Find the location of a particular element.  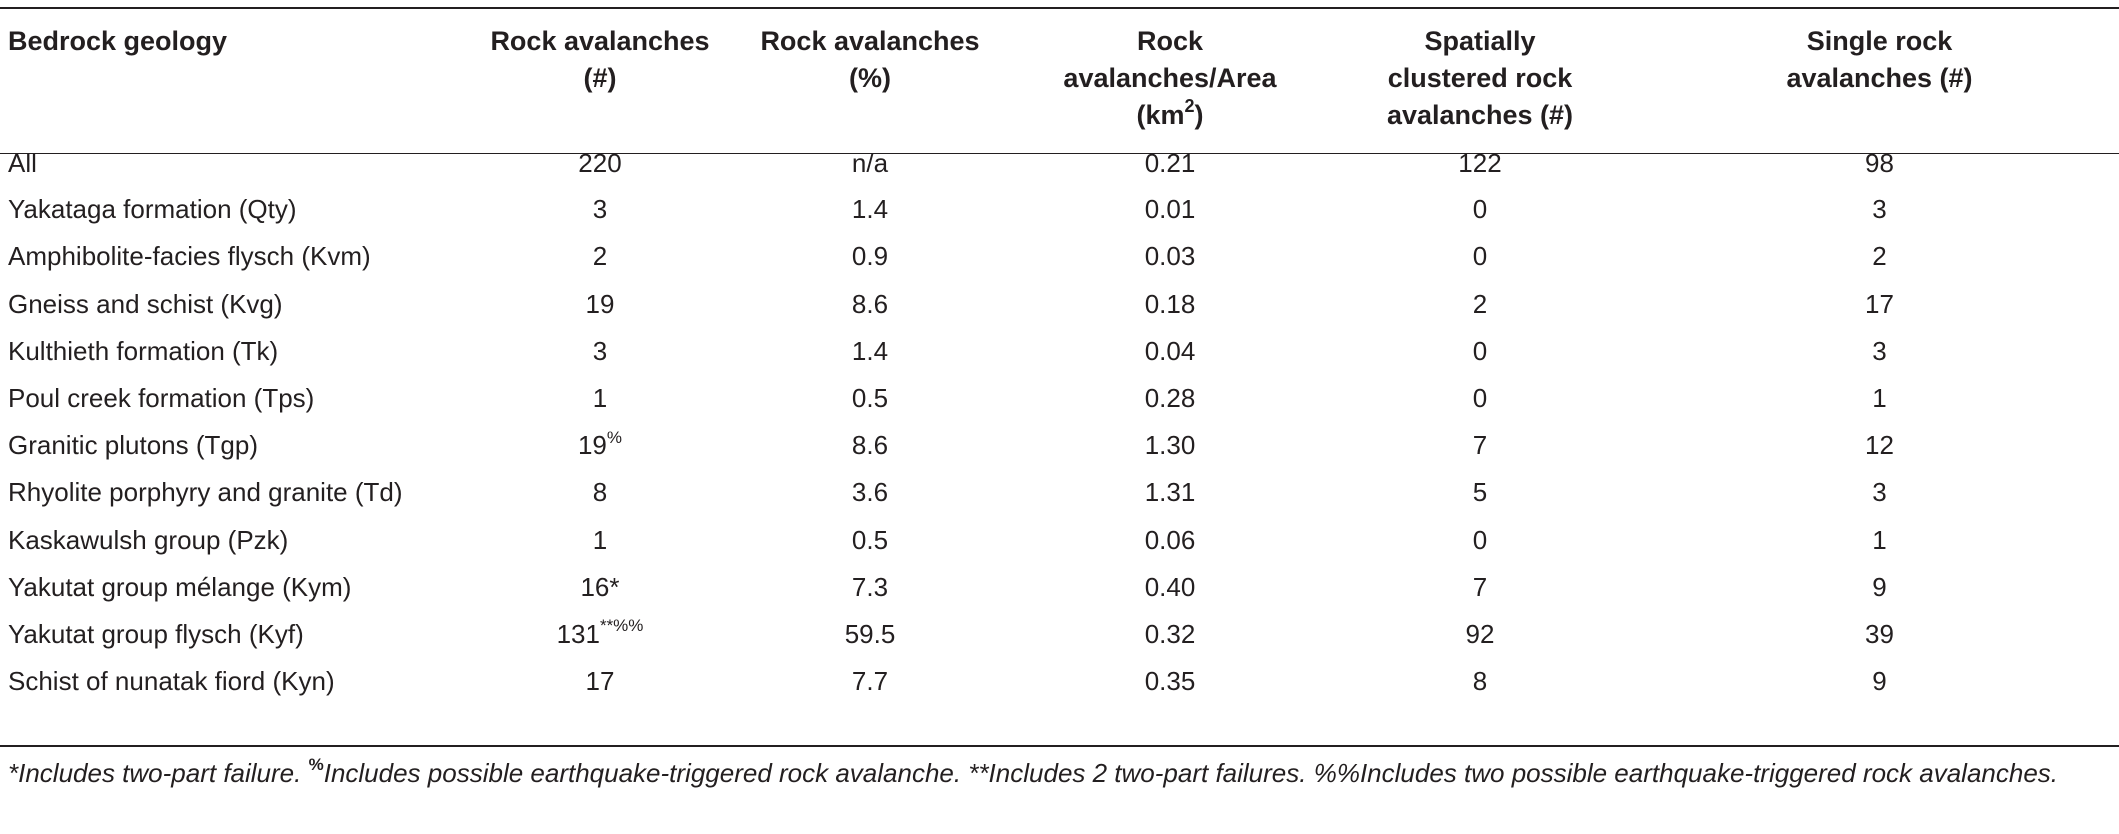

cell-single-rock-avalanches: 39 is located at coordinates (1879, 633).